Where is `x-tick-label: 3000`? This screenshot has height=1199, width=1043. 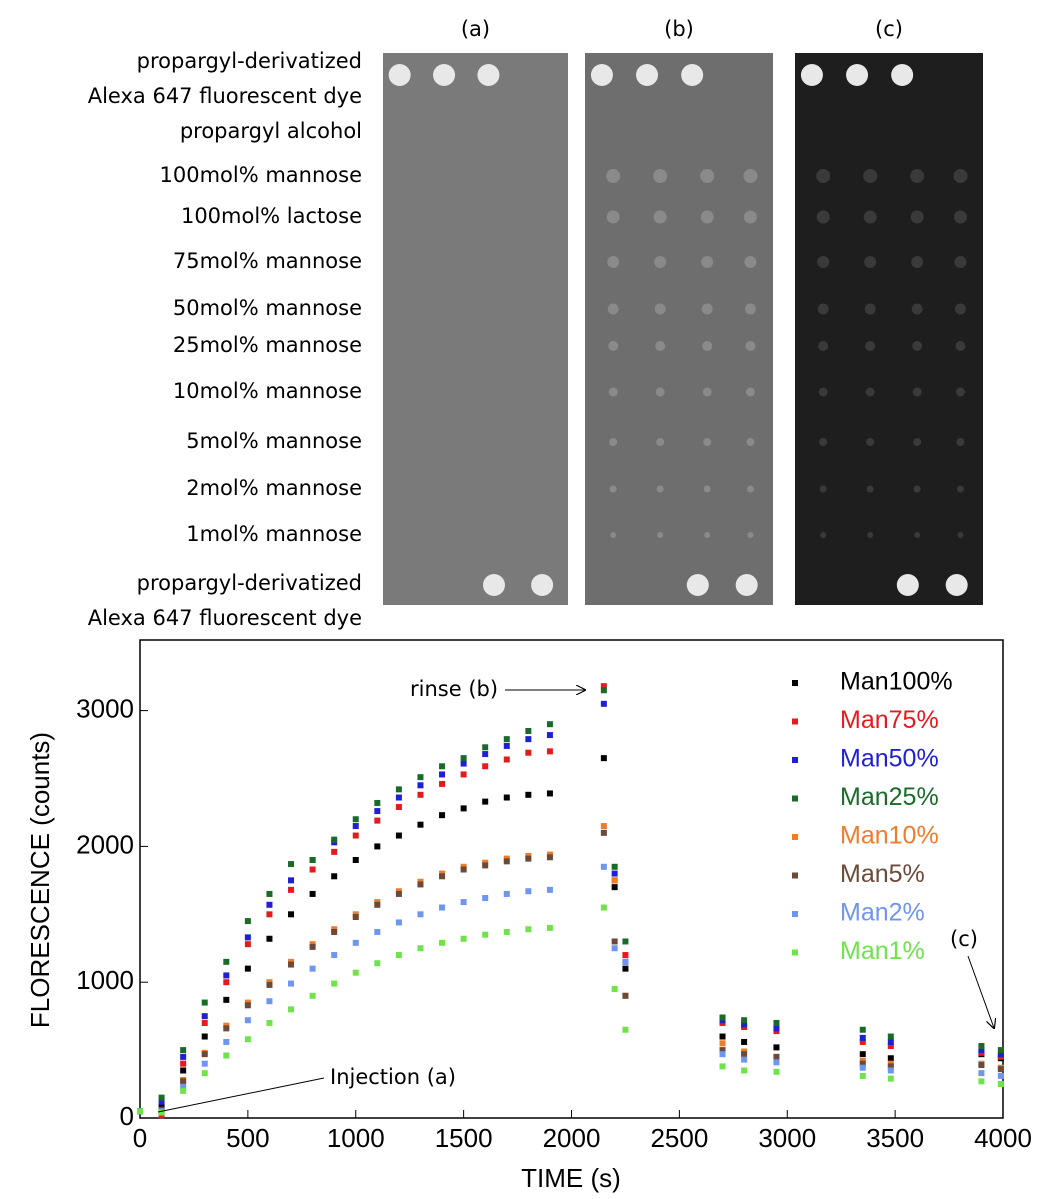 x-tick-label: 3000 is located at coordinates (787, 1138).